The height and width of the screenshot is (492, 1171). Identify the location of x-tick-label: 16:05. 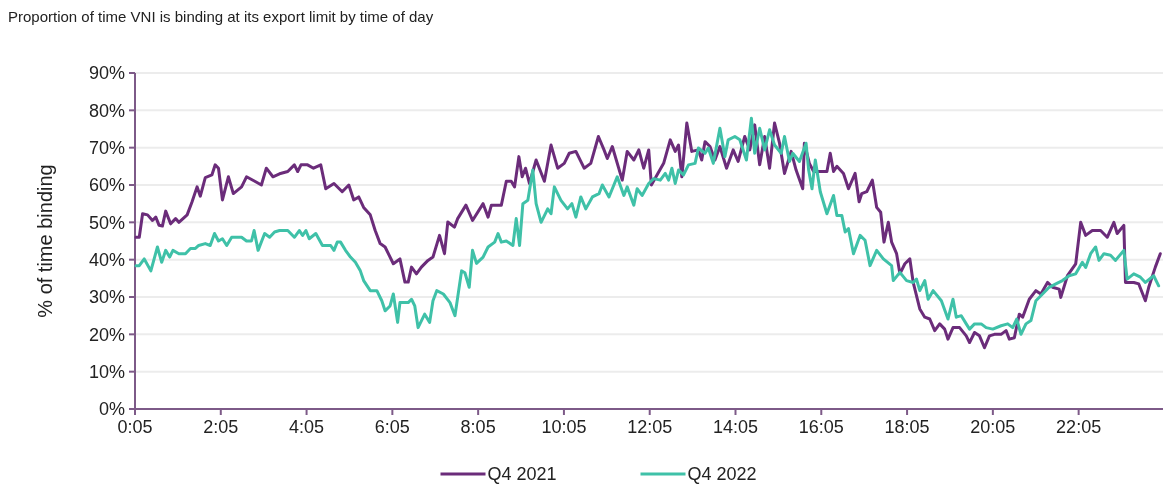
(821, 427).